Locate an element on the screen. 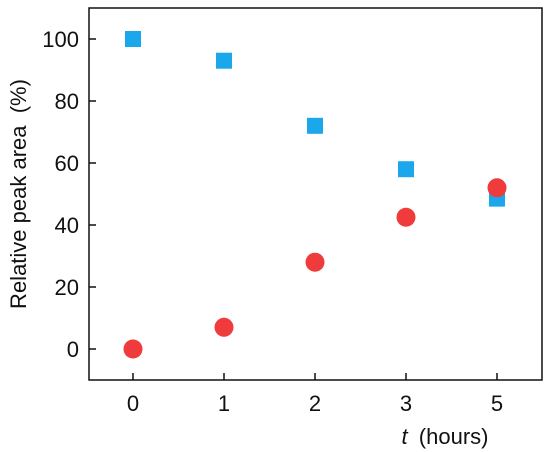 This screenshot has width=550, height=452. y-axis-label: Relative peak area (%) is located at coordinates (18, 194).